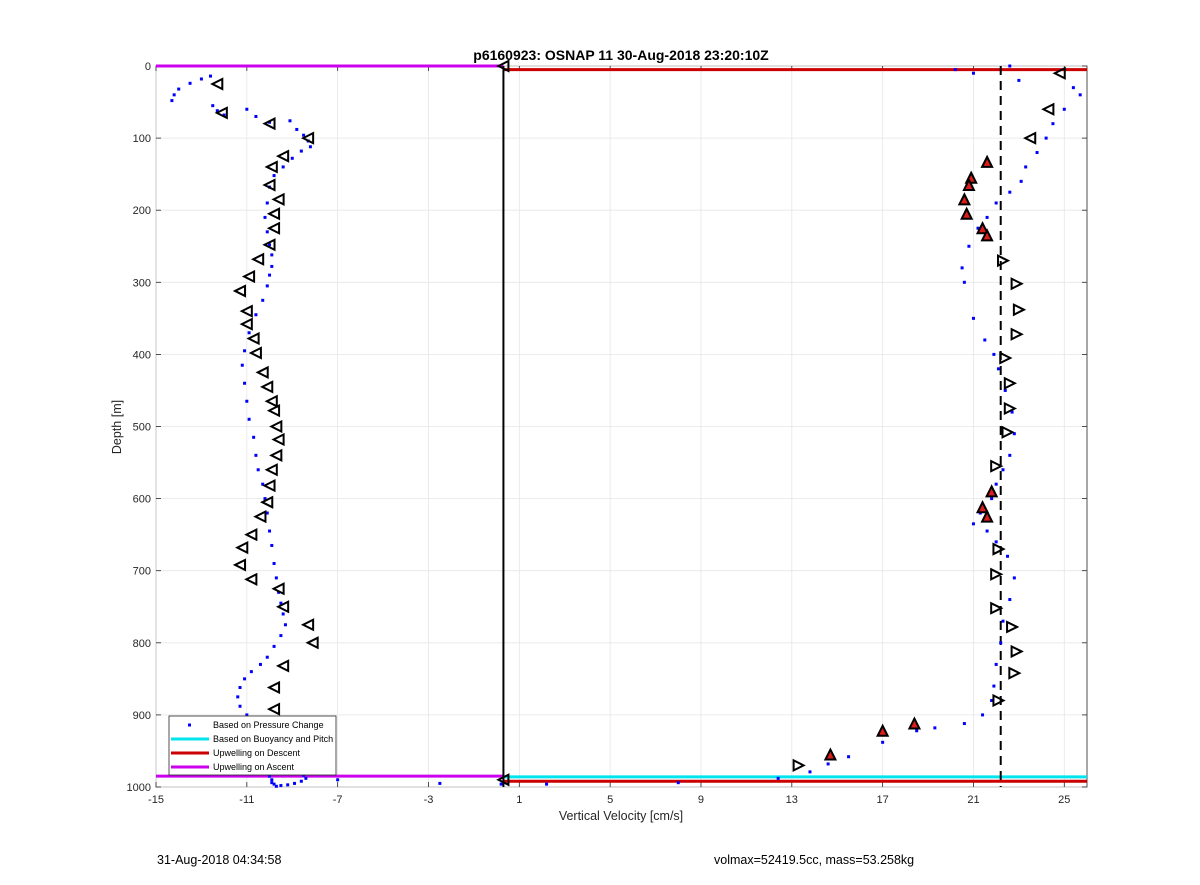 This screenshot has width=1200, height=885. I want to click on y-tick-label: 600, so click(142, 500).